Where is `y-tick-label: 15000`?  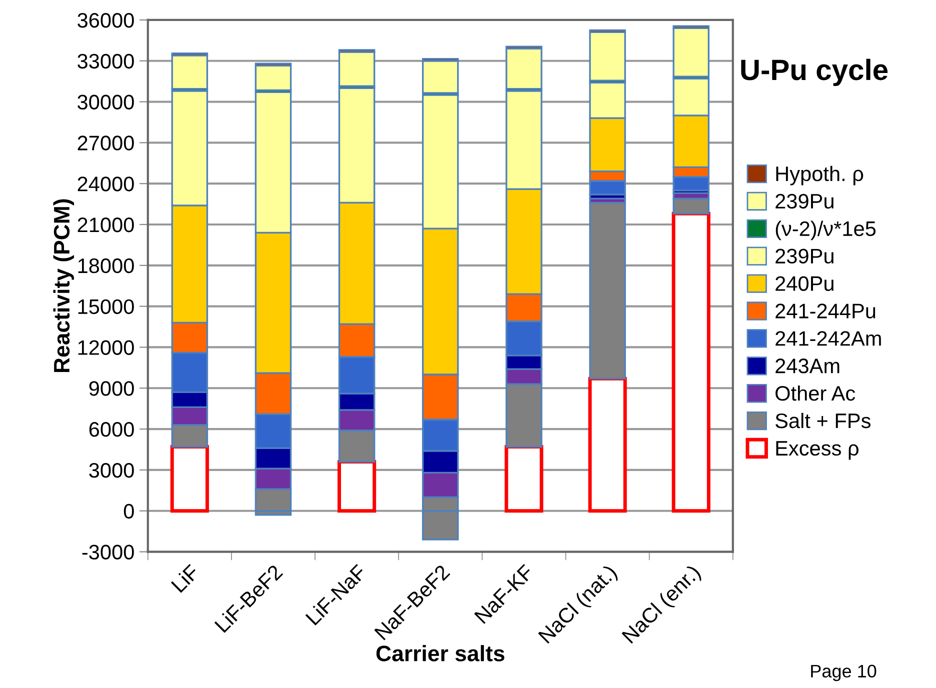 y-tick-label: 15000 is located at coordinates (106, 306).